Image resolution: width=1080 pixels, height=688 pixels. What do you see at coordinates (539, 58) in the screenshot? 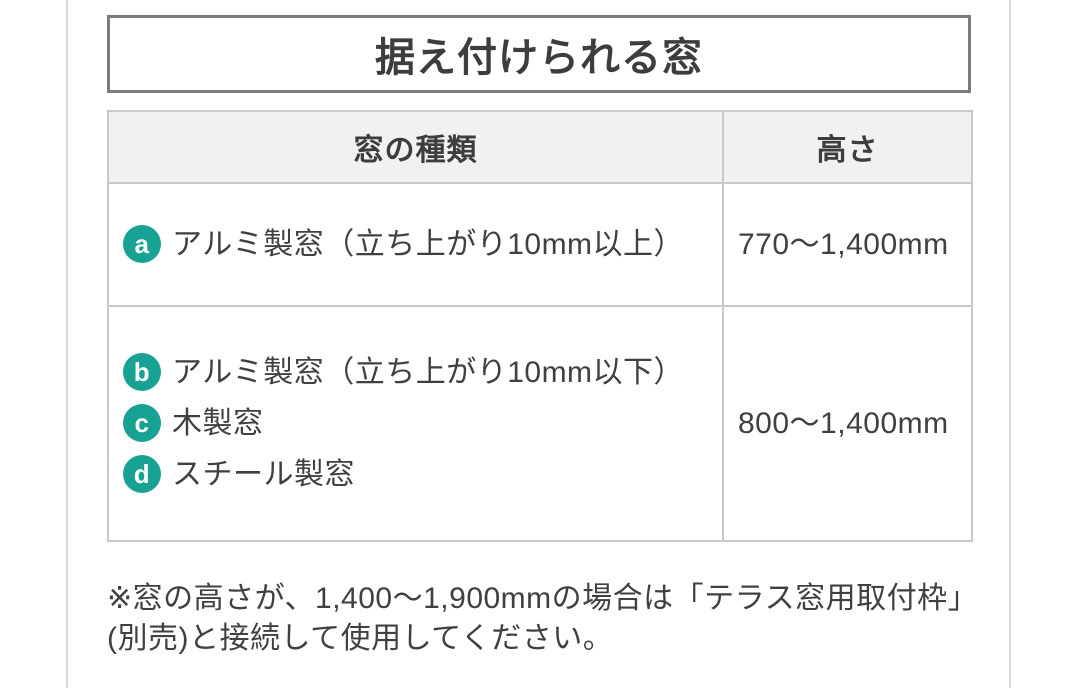
I see `section-title: 据え付けられる窓` at bounding box center [539, 58].